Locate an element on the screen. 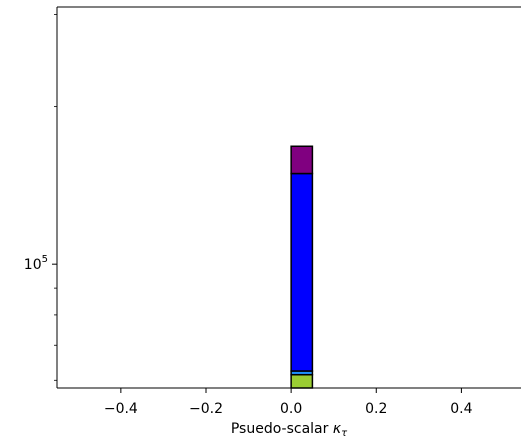 The width and height of the screenshot is (522, 440). x-tick-label-2: 0.0 is located at coordinates (291, 409).